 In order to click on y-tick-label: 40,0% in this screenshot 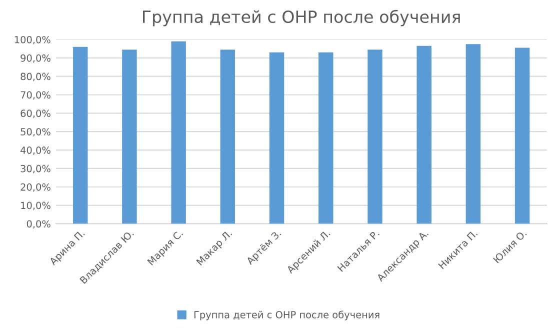, I will do `click(35, 150)`.